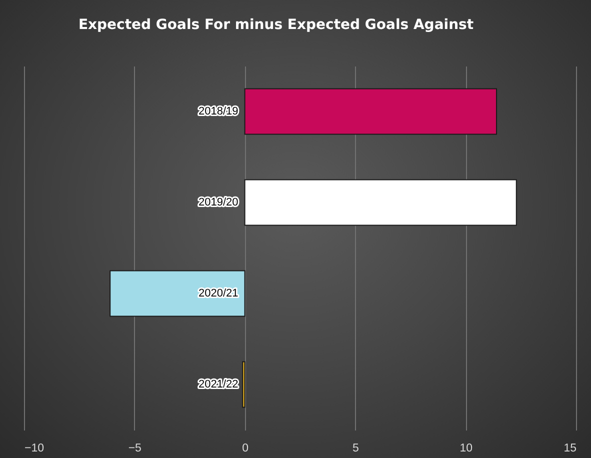 The width and height of the screenshot is (591, 458). I want to click on chart-title: Expected Goals For minus Expected Goals Against, so click(276, 25).